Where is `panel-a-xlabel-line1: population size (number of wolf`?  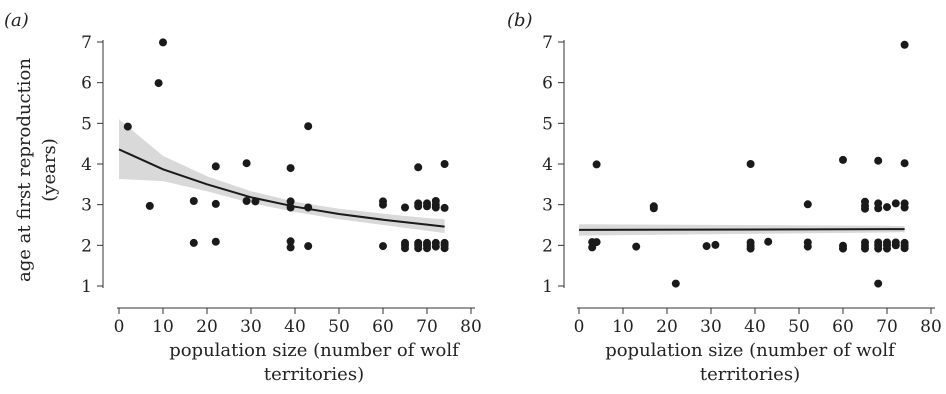
panel-a-xlabel-line1: population size (number of wolf is located at coordinates (314, 350).